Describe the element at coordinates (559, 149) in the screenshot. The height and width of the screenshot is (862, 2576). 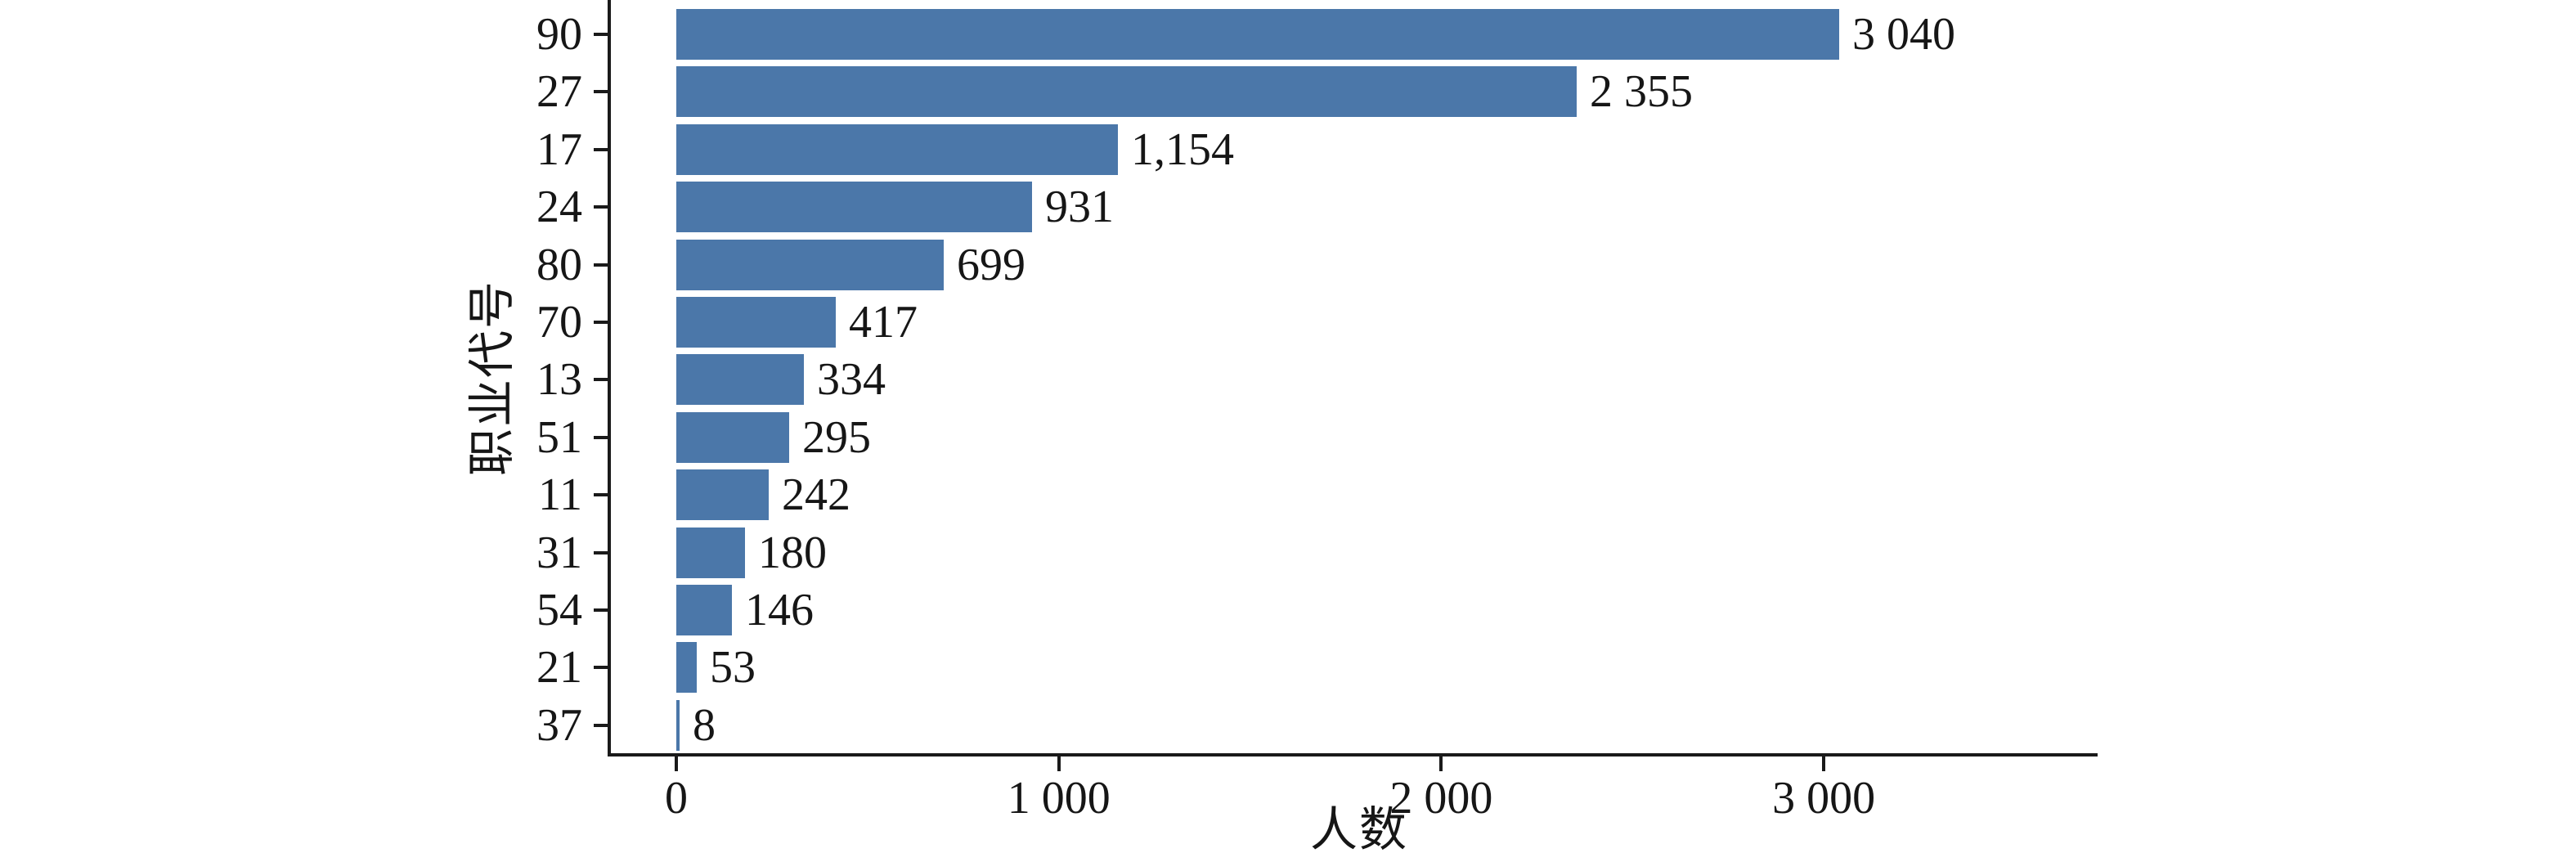
I see `y-axis-tick-label: 17` at that location.